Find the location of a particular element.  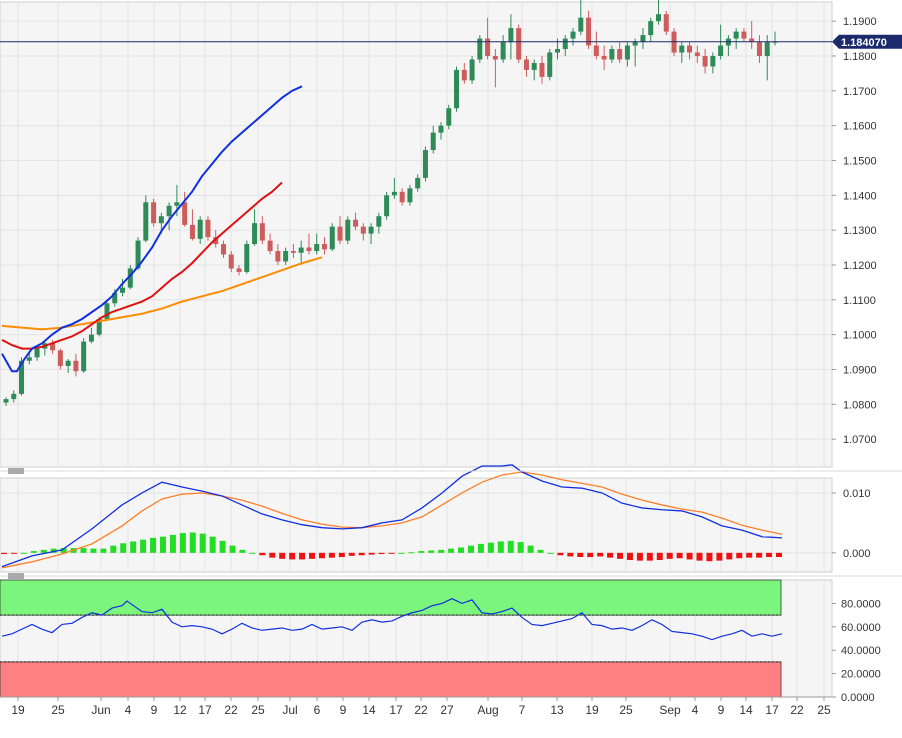

sma-fast-line is located at coordinates (152, 229).